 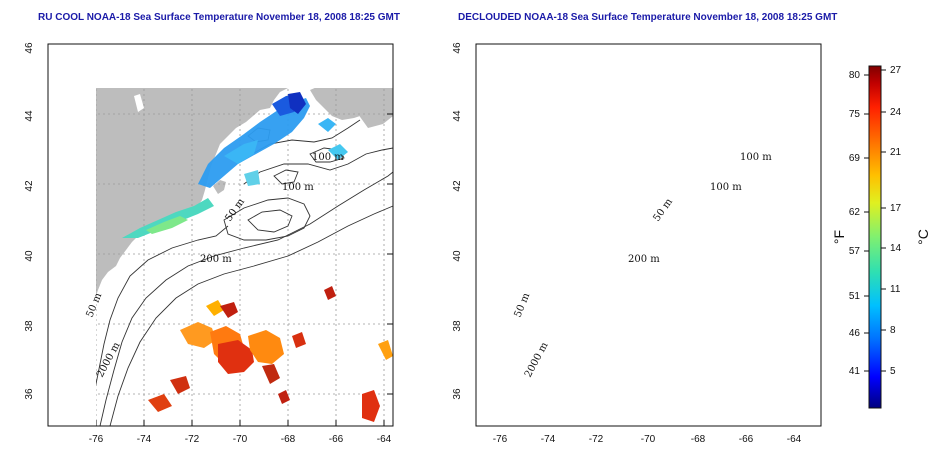 What do you see at coordinates (855, 371) in the screenshot?
I see `fahrenheit-tick: 41` at bounding box center [855, 371].